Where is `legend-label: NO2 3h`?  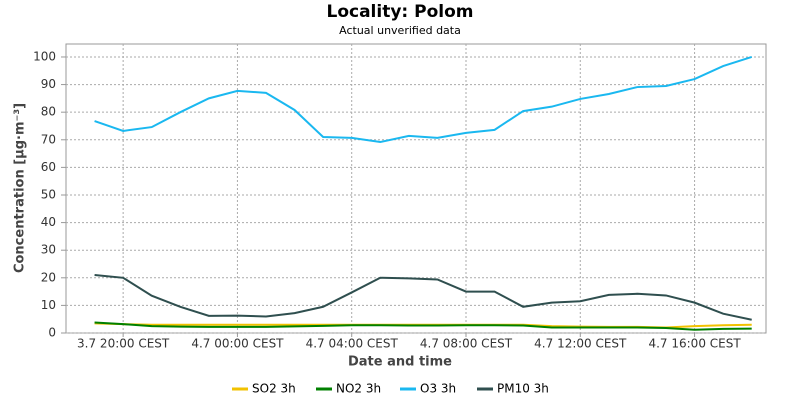 legend-label: NO2 3h is located at coordinates (358, 389).